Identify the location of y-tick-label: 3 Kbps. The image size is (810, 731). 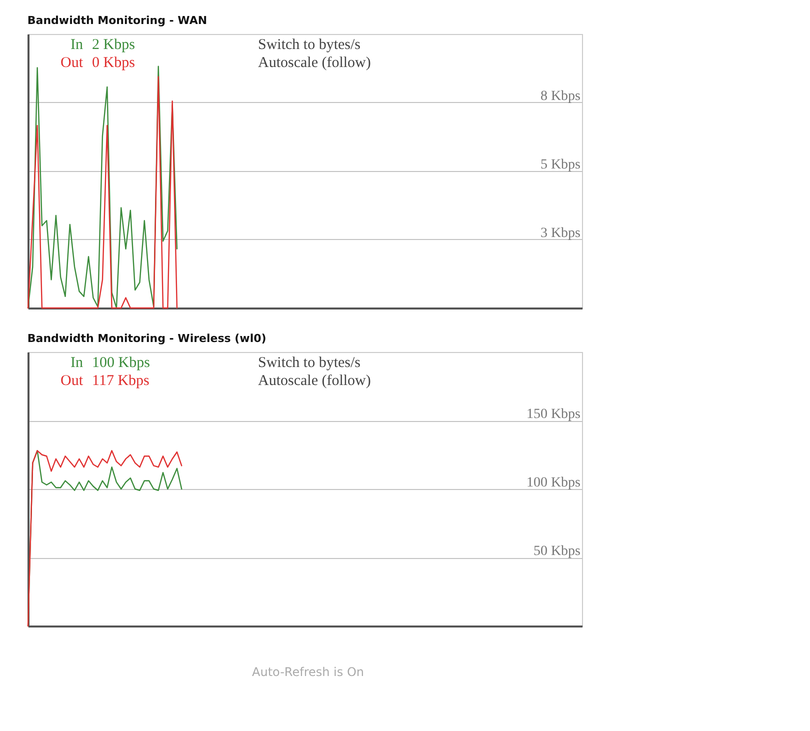
(560, 233).